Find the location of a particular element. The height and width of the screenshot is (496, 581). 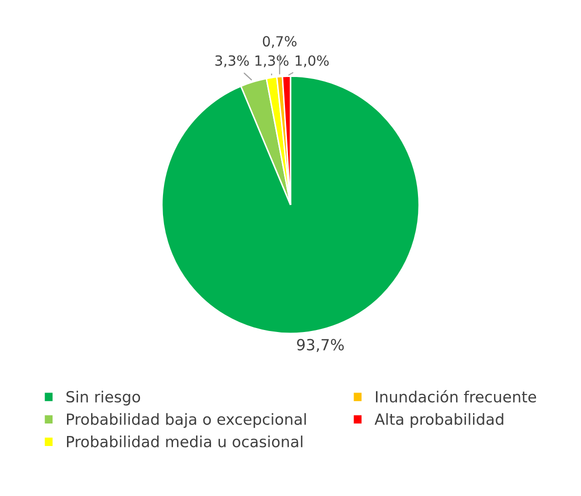

legend-label: Sin riesgo is located at coordinates (103, 398).